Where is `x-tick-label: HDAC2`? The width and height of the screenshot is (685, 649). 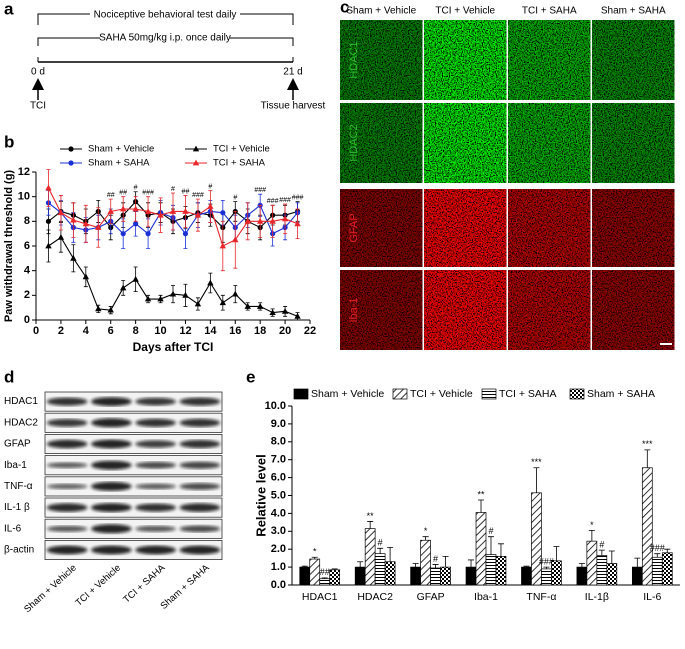 x-tick-label: HDAC2 is located at coordinates (375, 597).